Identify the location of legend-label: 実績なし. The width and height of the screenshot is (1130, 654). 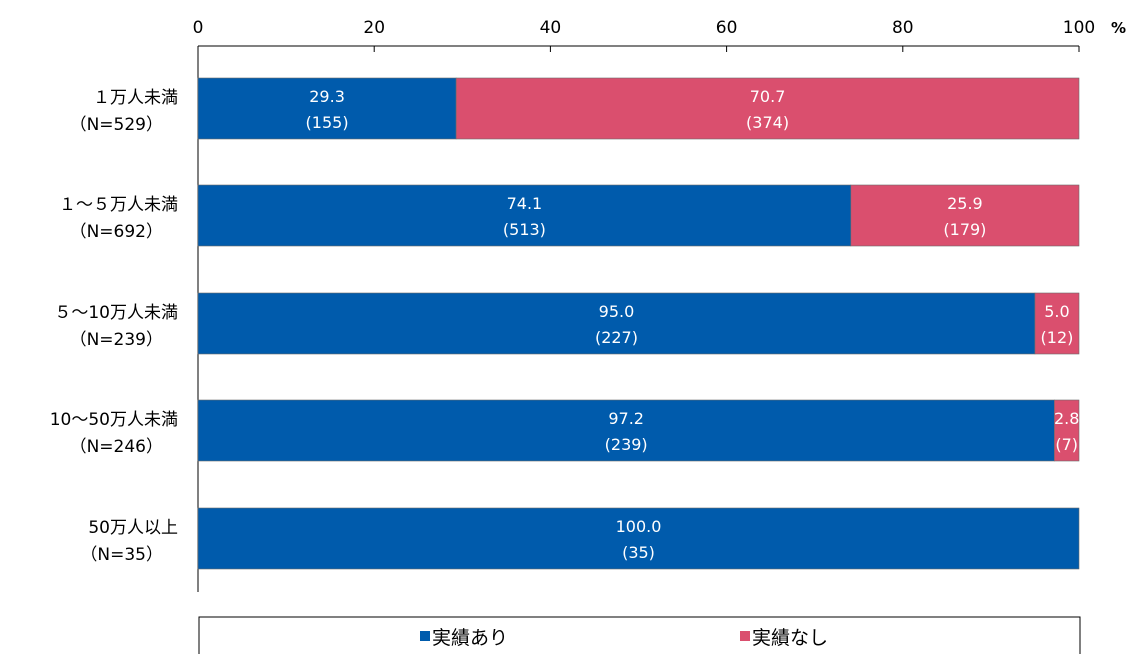
(790, 638).